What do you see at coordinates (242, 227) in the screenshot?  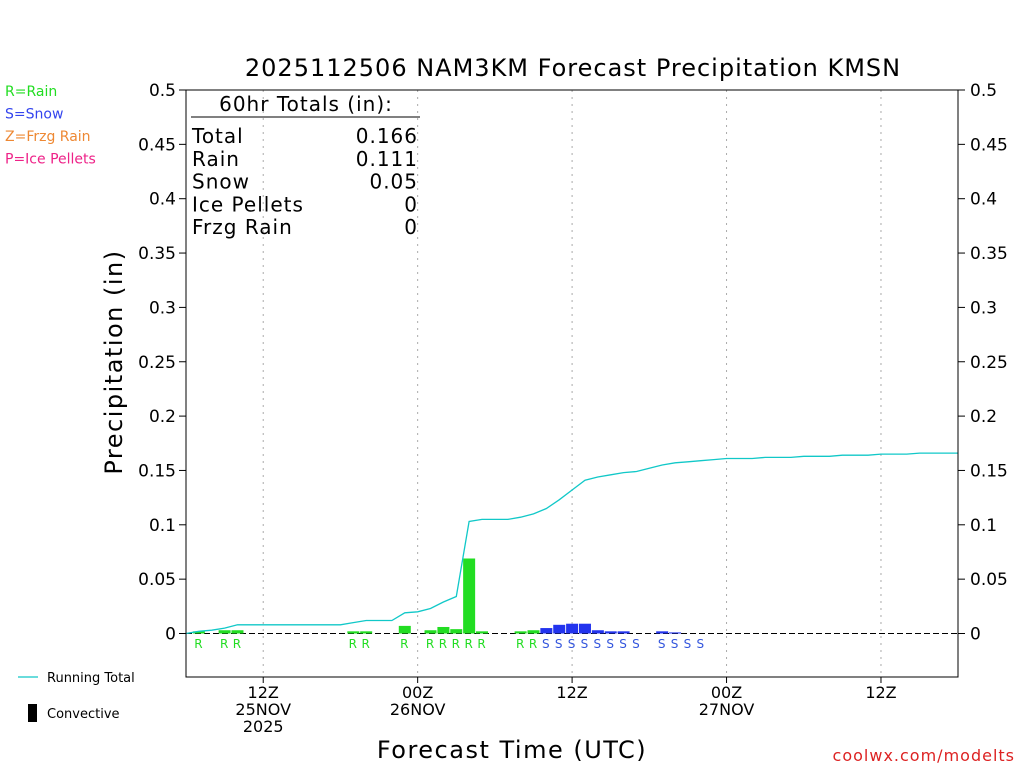 I see `totals-row-label: Frzg Rain` at bounding box center [242, 227].